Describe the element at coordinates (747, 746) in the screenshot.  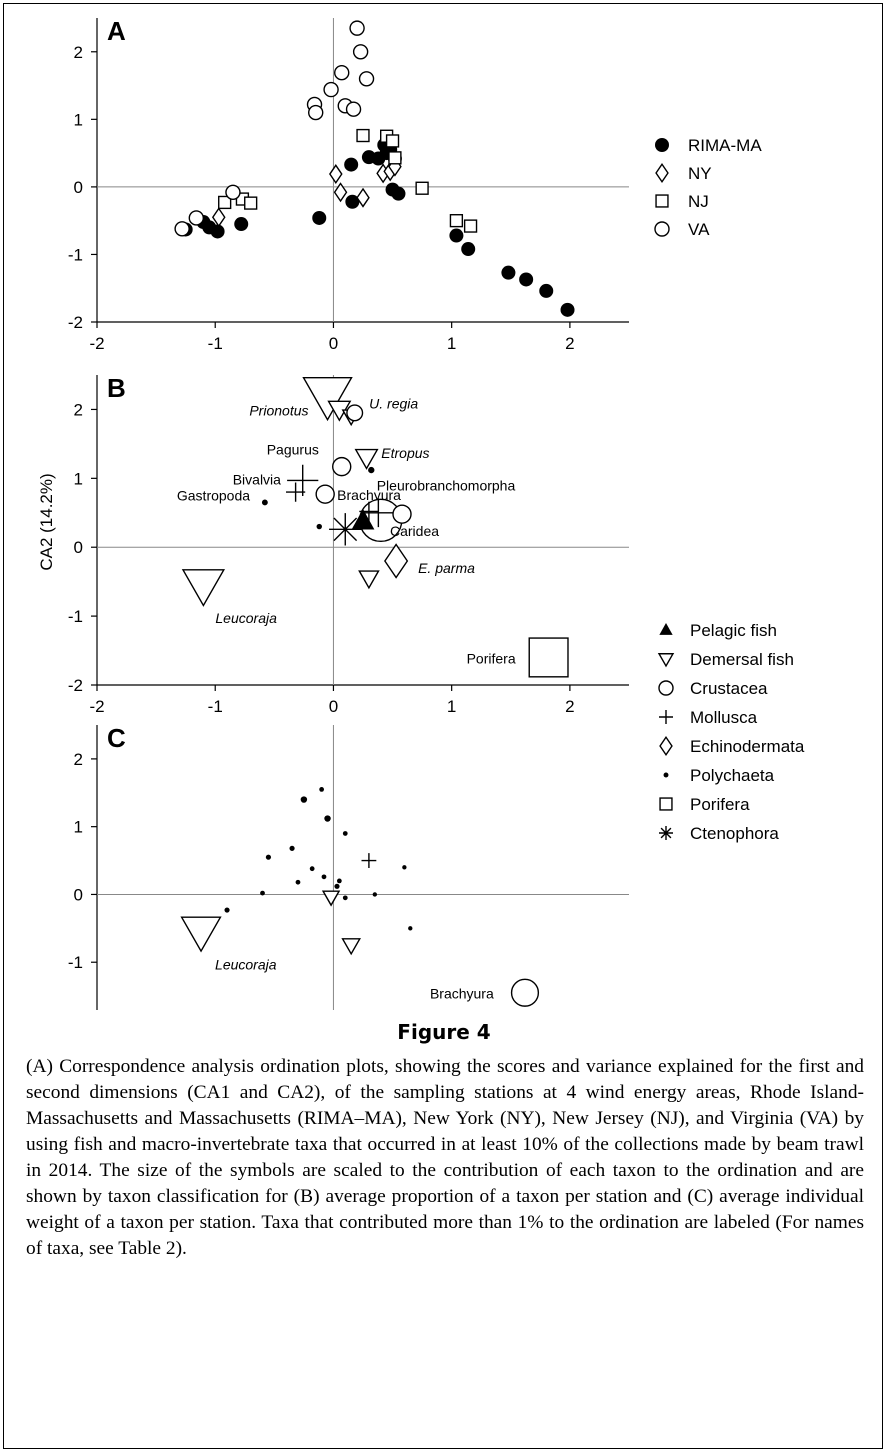
I see `legend-label: Echinodermata` at that location.